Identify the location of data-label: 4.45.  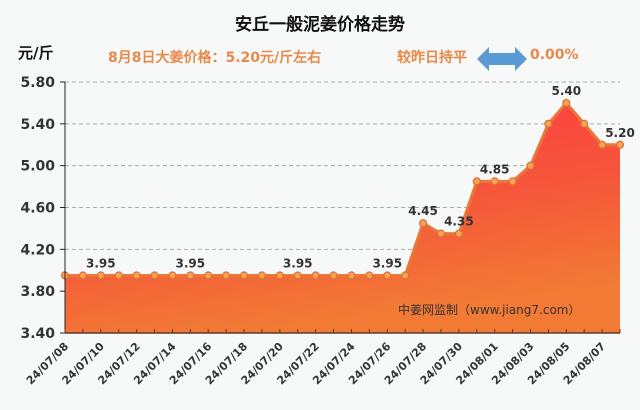
(423, 211).